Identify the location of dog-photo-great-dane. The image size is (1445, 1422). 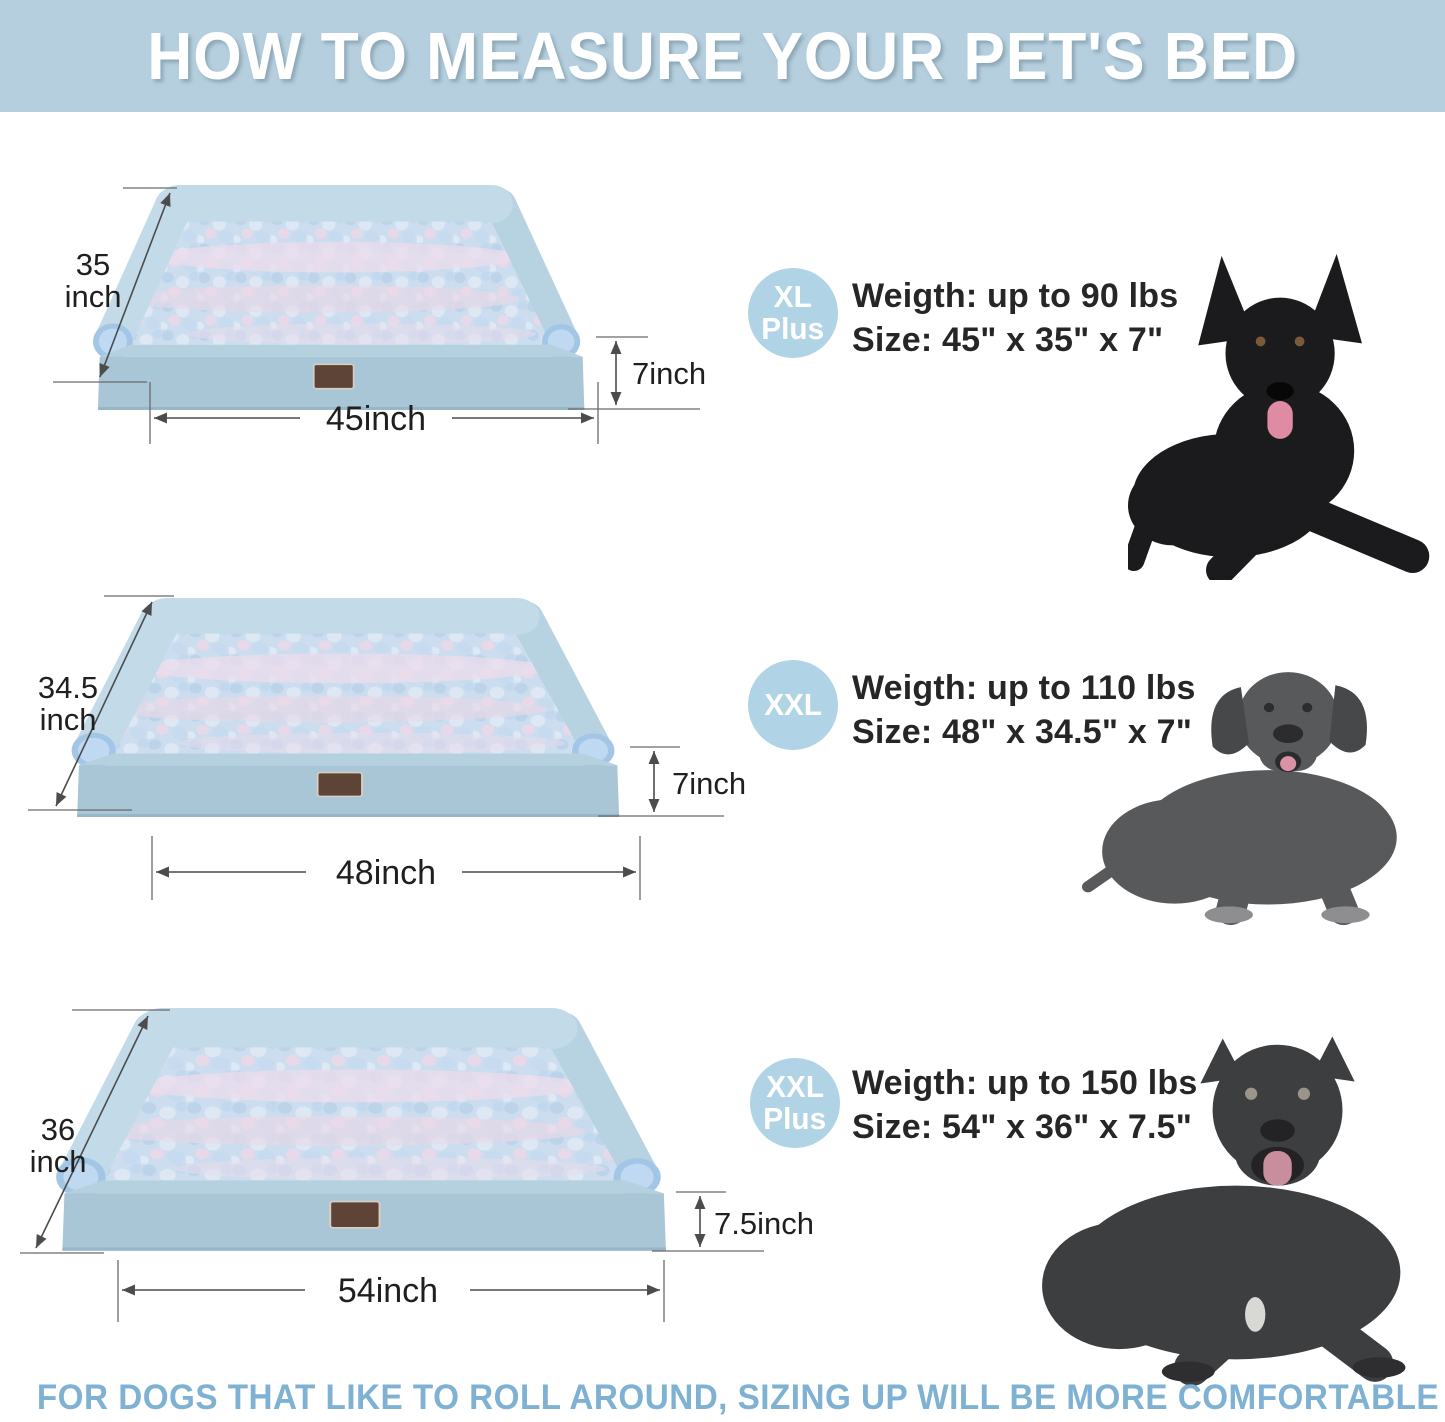
(1263, 786).